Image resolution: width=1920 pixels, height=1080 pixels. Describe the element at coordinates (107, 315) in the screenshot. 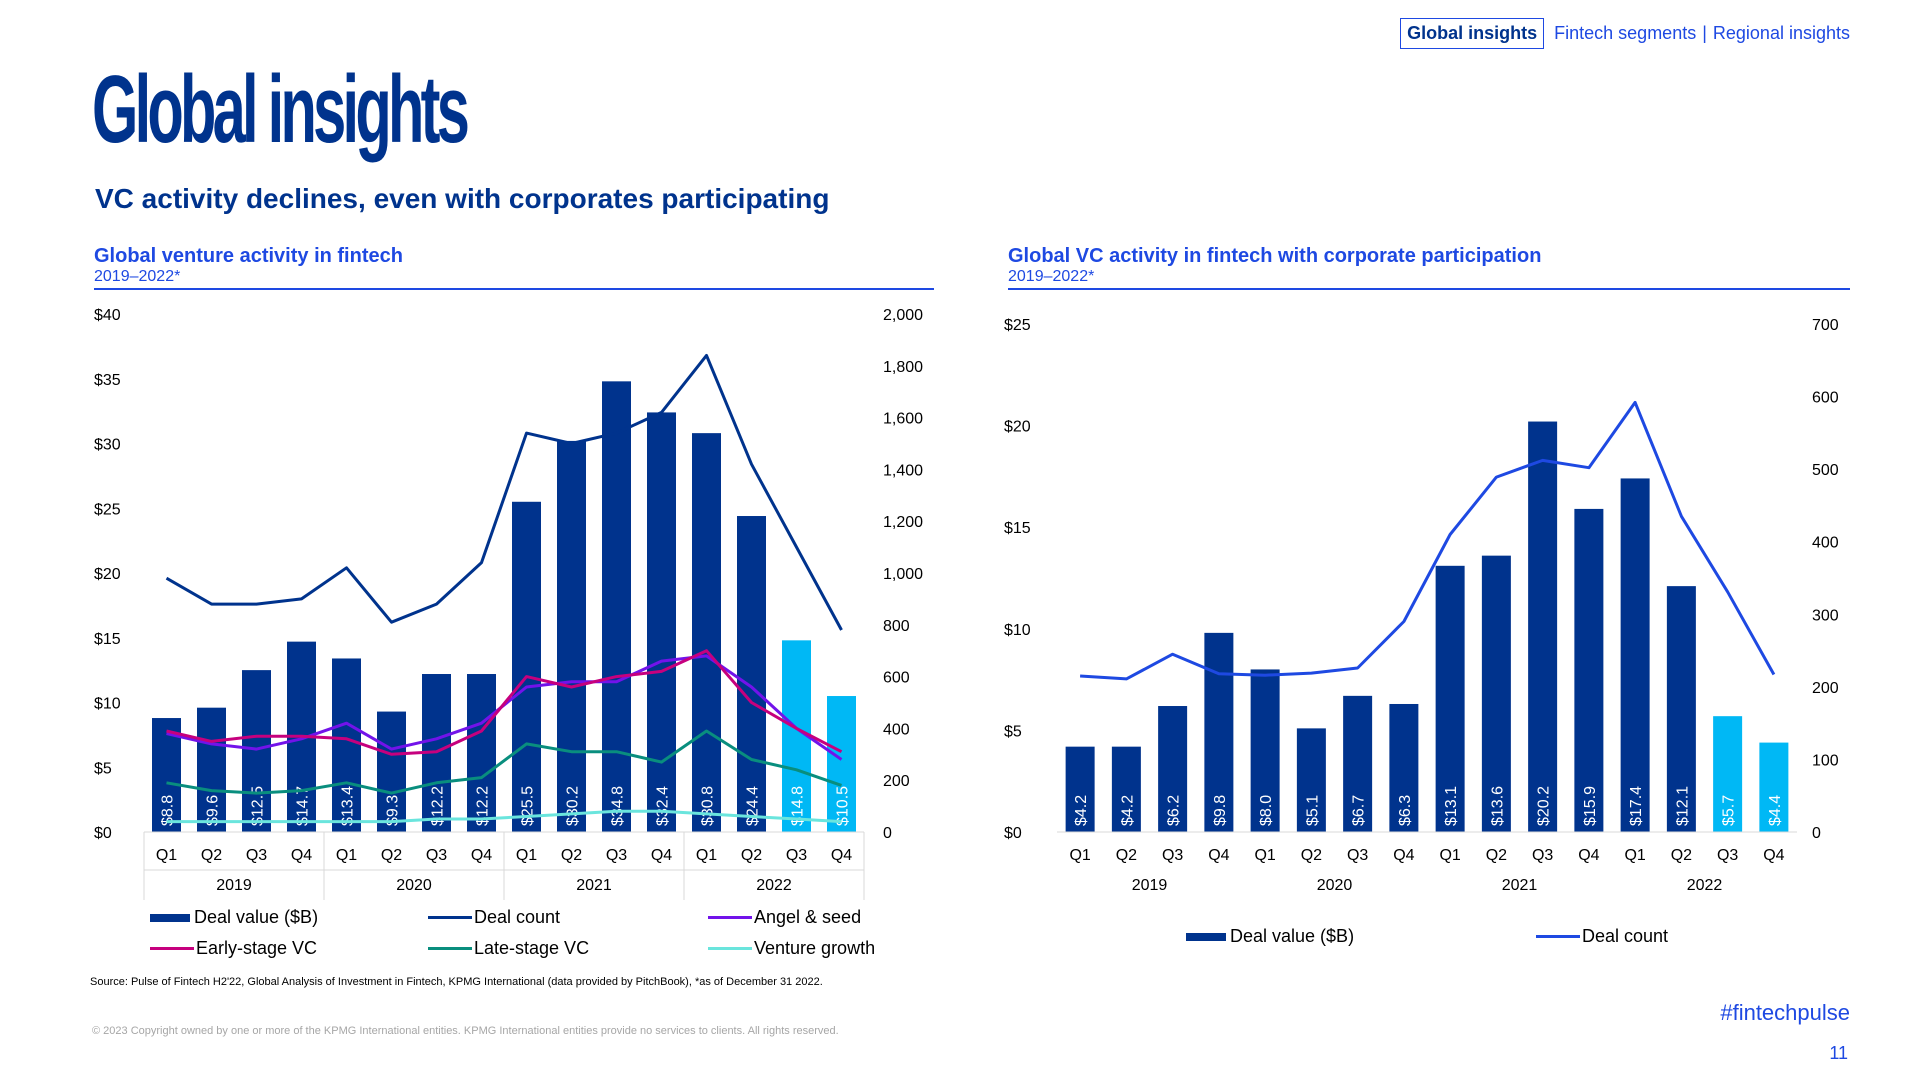

I see `y-left-tick-label: $40` at that location.